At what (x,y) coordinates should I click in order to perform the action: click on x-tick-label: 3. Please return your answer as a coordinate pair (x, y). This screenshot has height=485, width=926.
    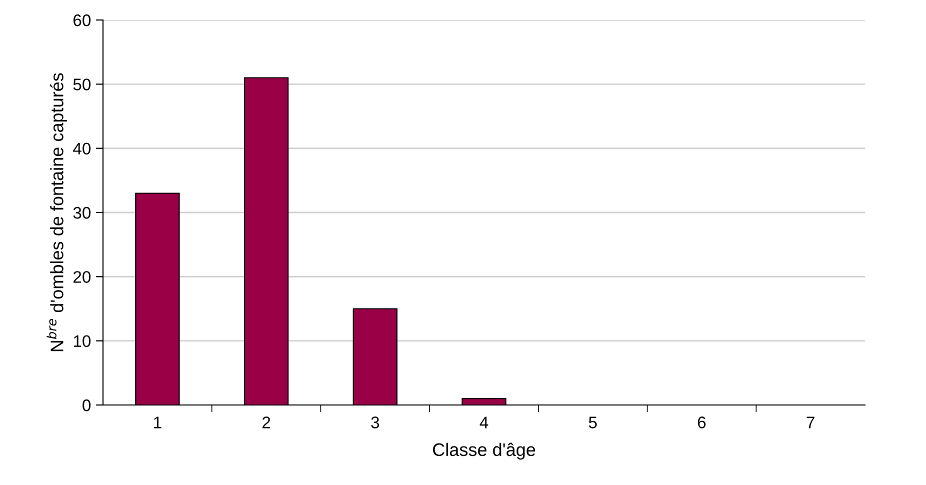
    Looking at the image, I should click on (375, 422).